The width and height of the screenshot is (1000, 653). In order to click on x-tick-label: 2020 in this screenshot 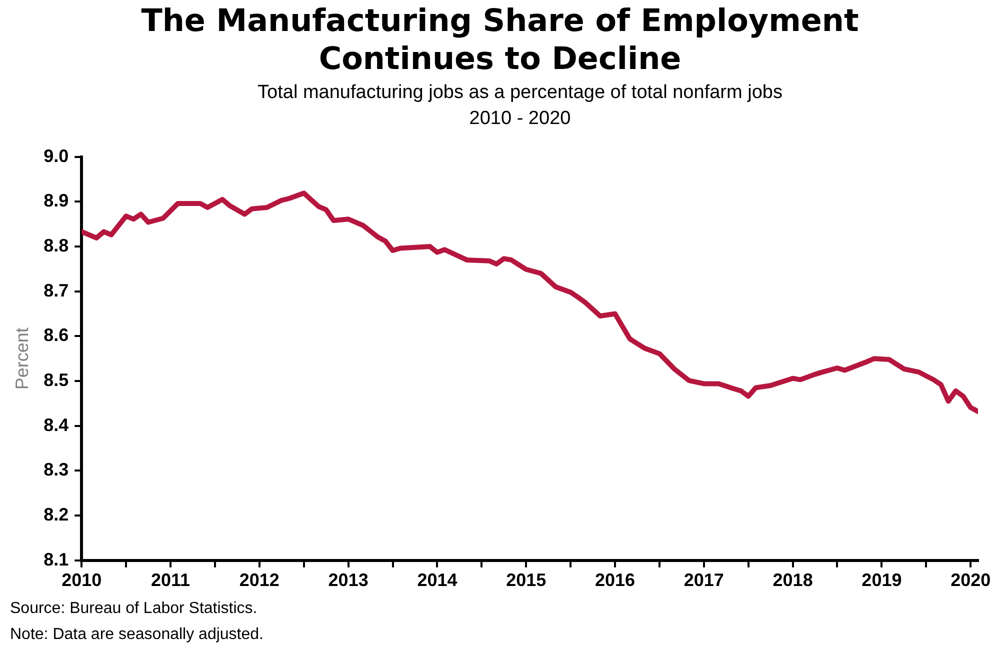, I will do `click(970, 580)`.